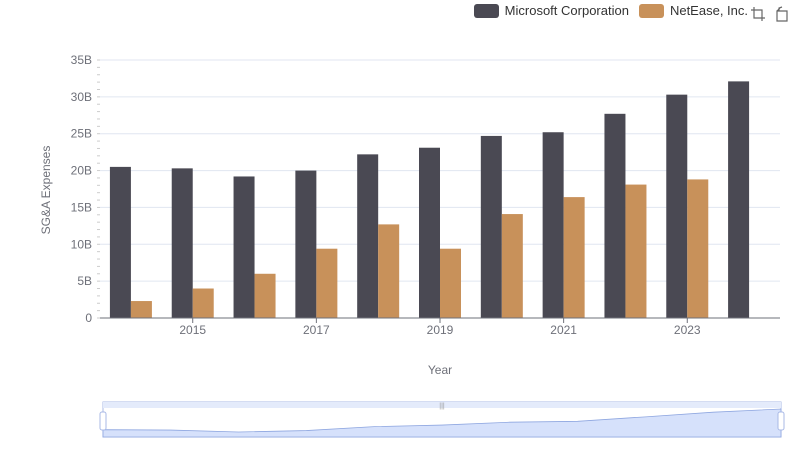  I want to click on bar-microsoft-2020, so click(491, 226).